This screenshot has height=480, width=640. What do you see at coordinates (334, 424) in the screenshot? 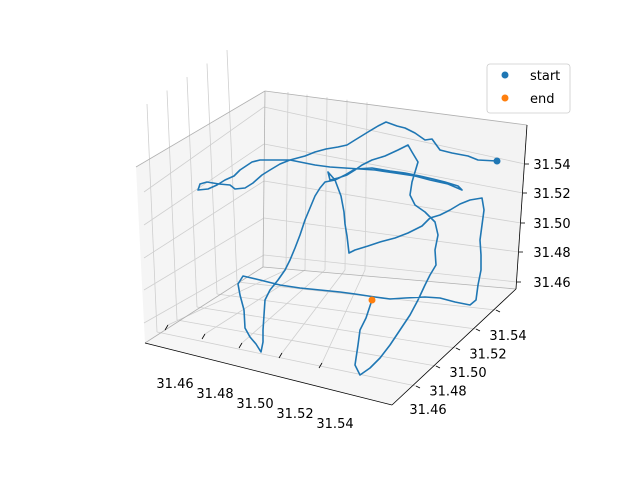
I see `x-tick-label: 31.54` at bounding box center [334, 424].